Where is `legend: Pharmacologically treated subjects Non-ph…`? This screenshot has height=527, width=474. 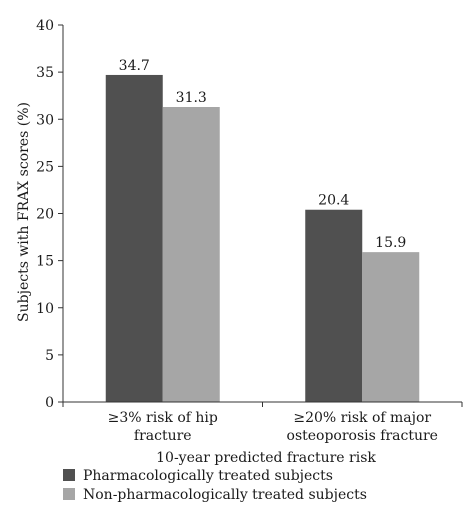
legend: Pharmacologically treated subjects Non-ph… is located at coordinates (215, 485).